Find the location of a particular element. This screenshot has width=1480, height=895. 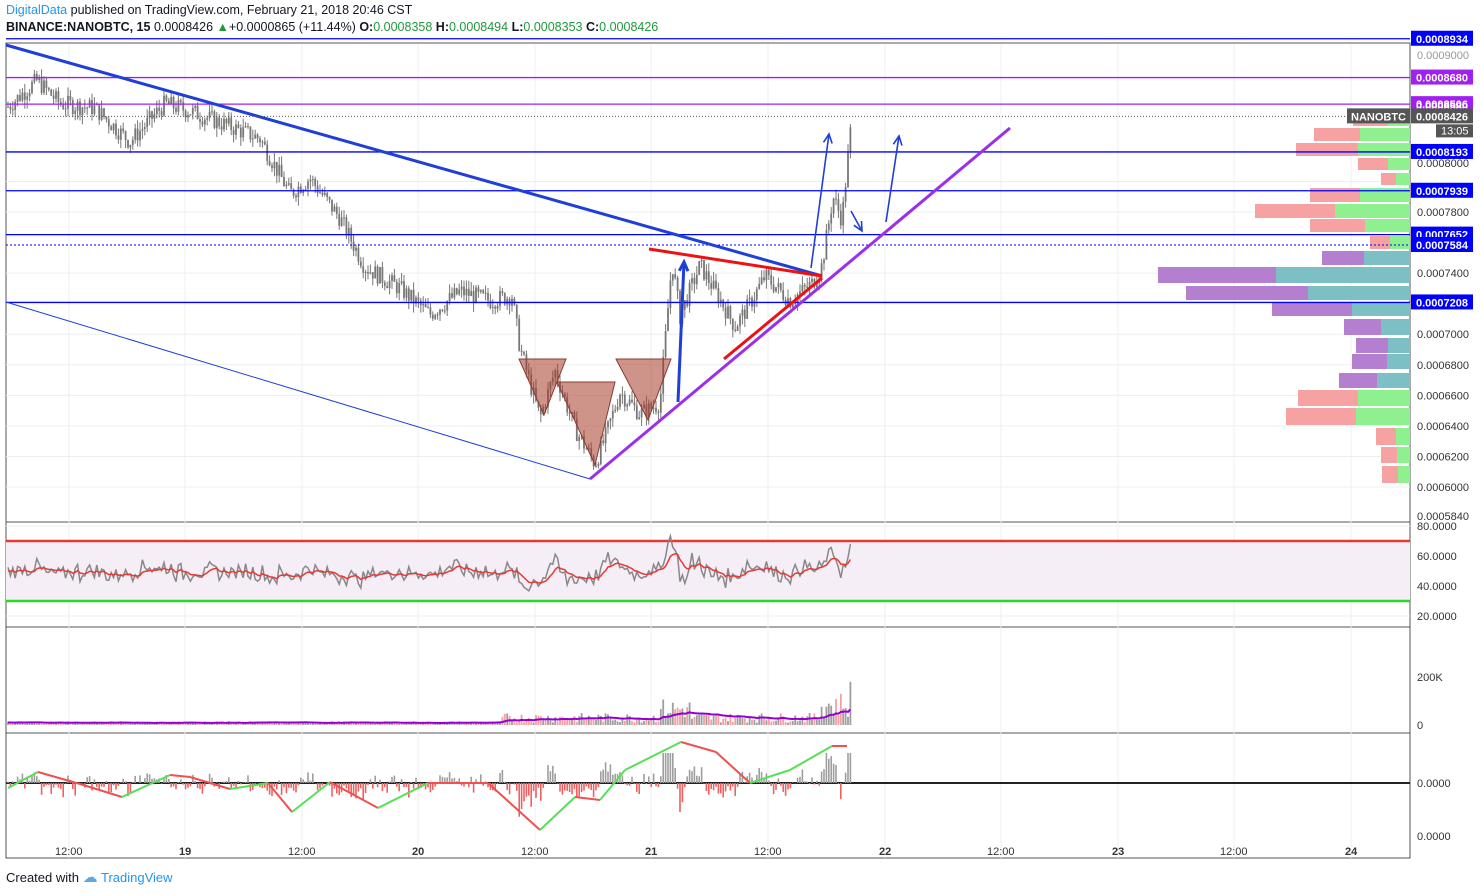

low-label: L: is located at coordinates (517, 27).